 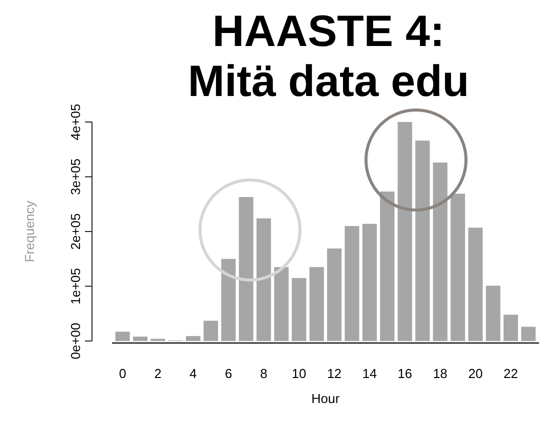 What do you see at coordinates (264, 373) in the screenshot?
I see `x-tick-label: 8` at bounding box center [264, 373].